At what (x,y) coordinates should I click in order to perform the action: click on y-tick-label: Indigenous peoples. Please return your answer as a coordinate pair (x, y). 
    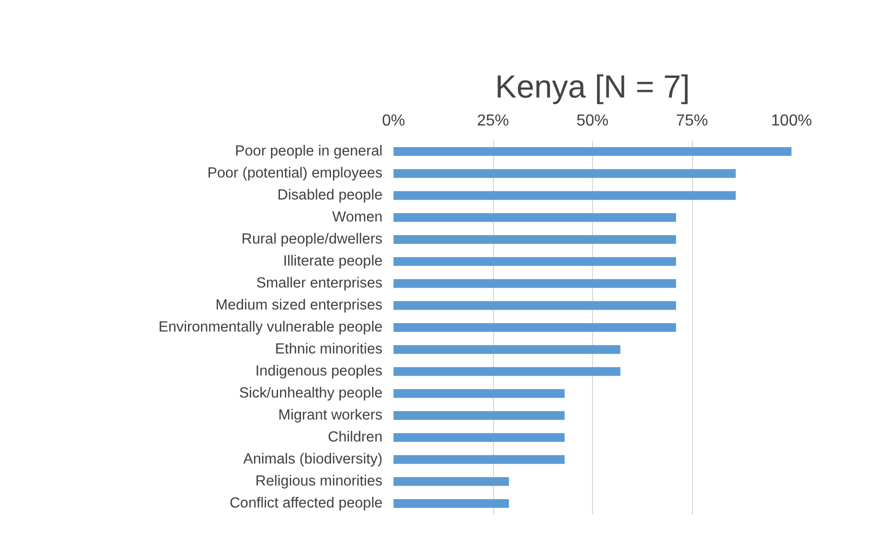
    Looking at the image, I should click on (319, 372).